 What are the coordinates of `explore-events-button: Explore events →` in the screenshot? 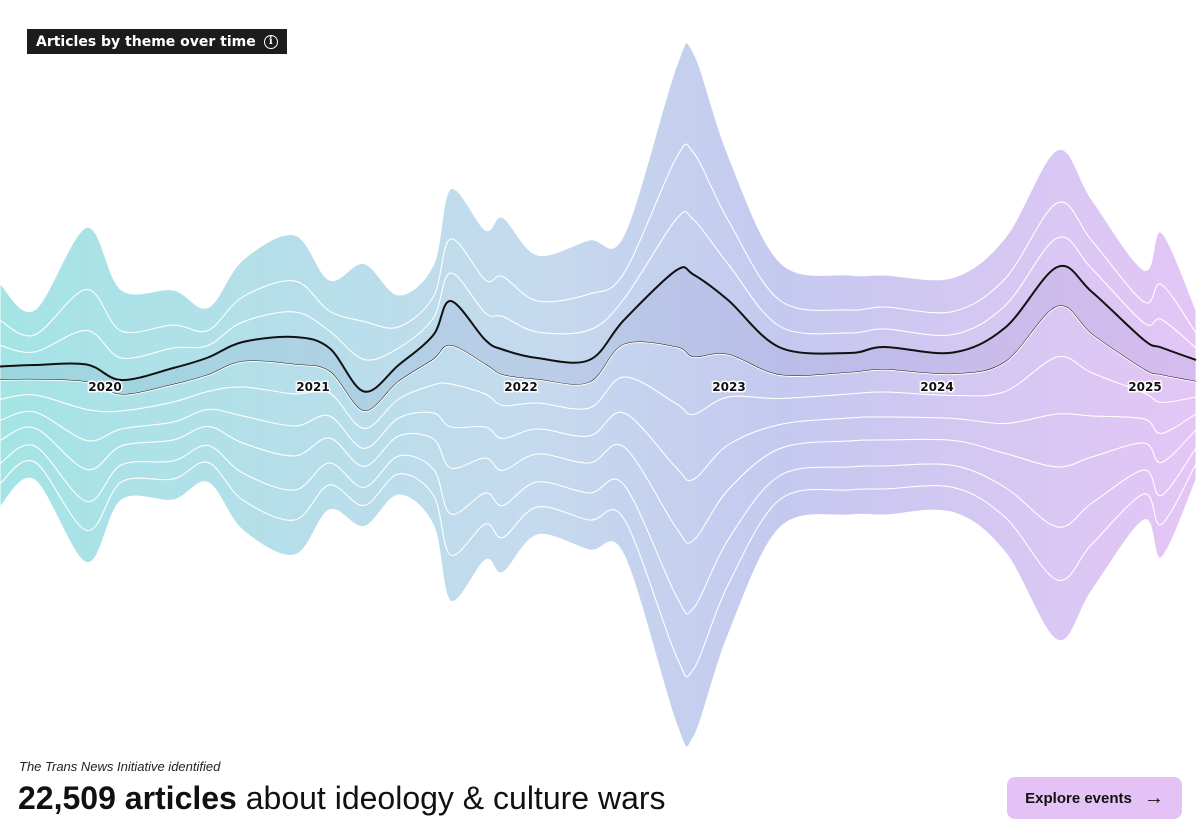 It's located at (1094, 798).